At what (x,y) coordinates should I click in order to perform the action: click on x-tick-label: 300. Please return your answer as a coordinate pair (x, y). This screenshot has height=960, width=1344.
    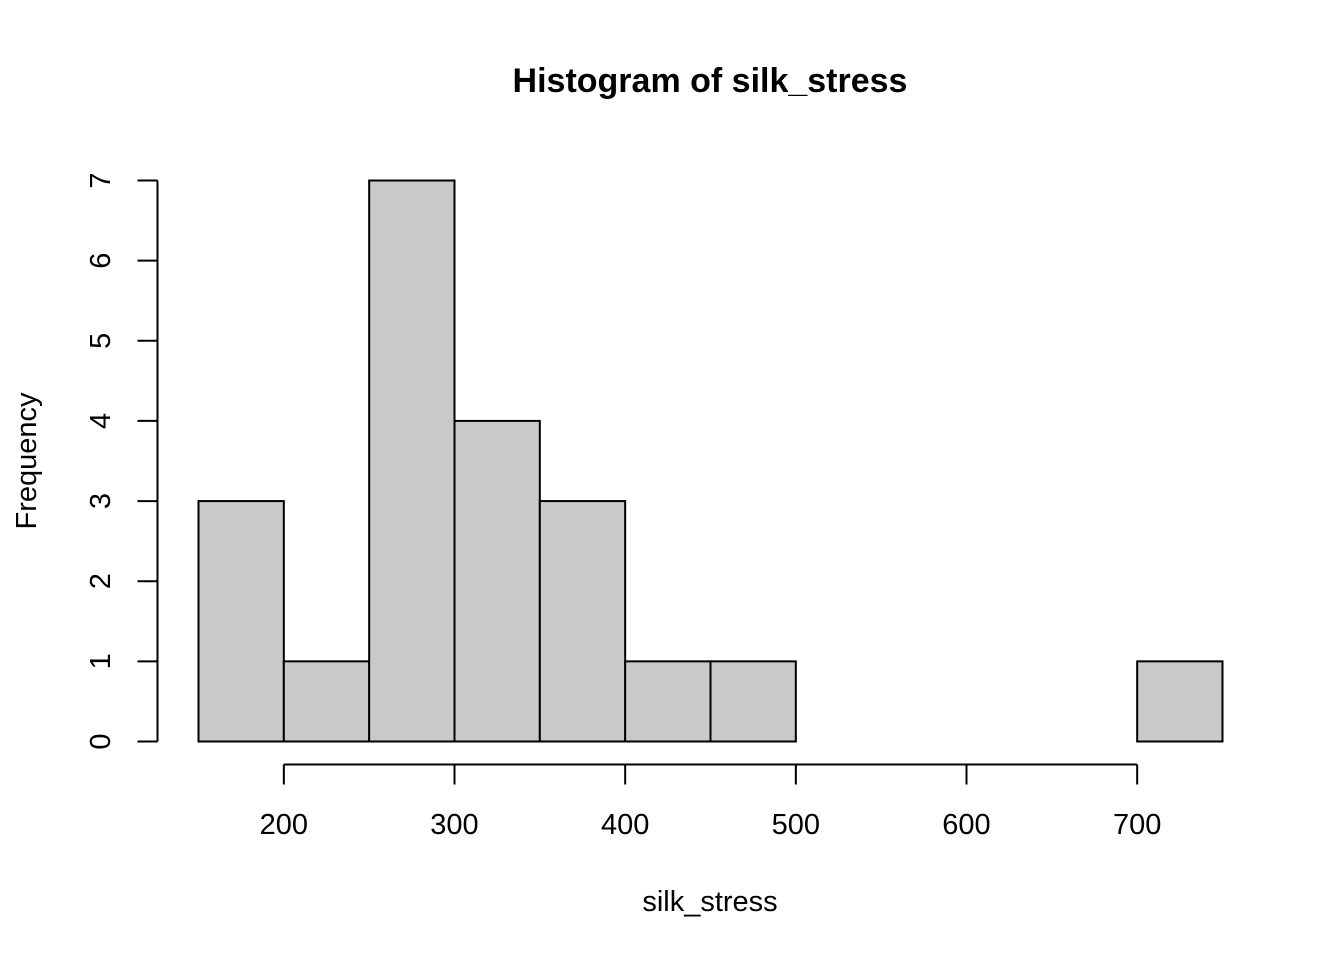
    Looking at the image, I should click on (454, 825).